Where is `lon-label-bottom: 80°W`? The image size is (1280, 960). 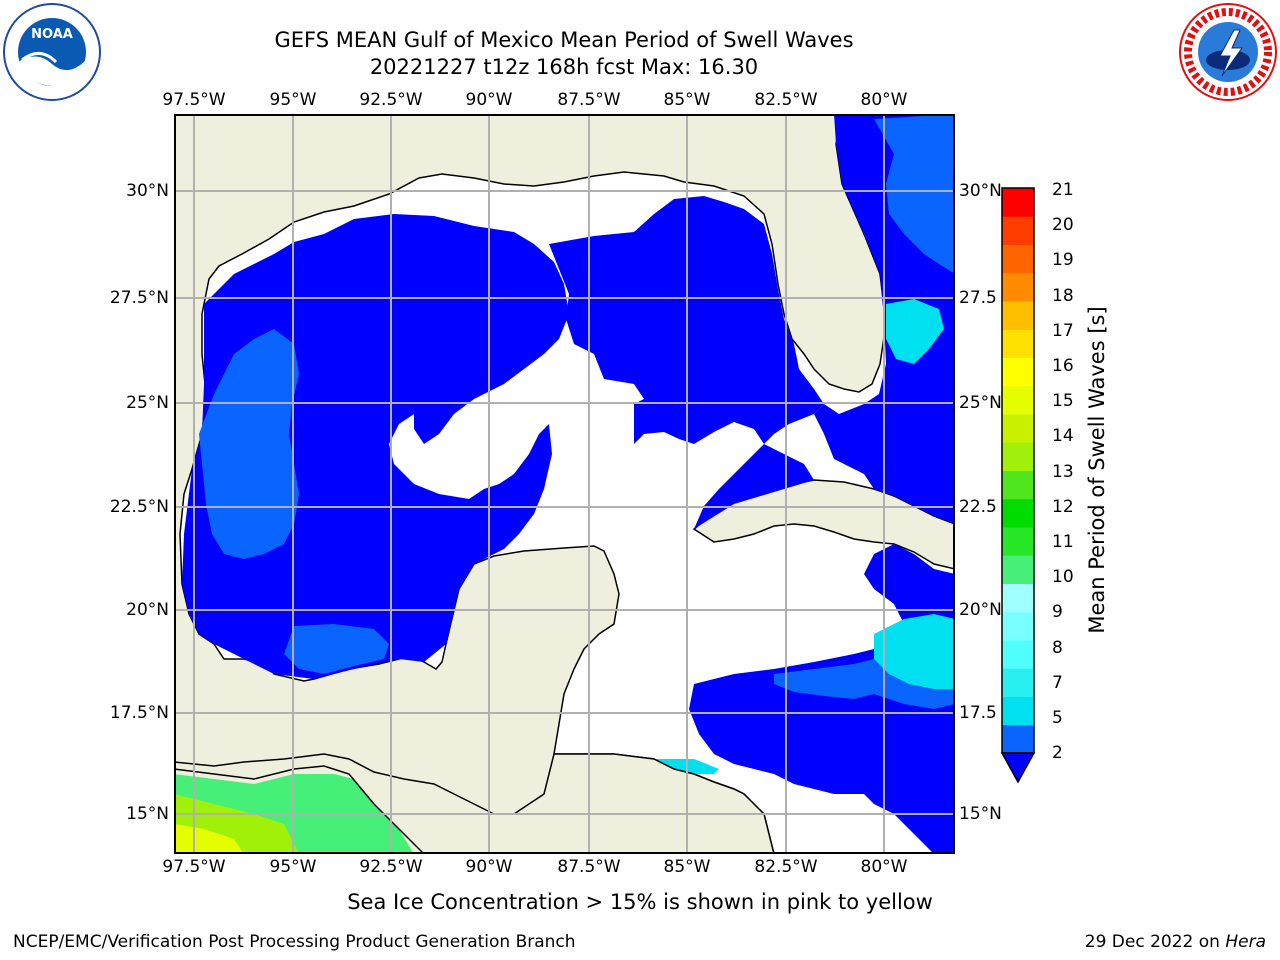
lon-label-bottom: 80°W is located at coordinates (884, 867).